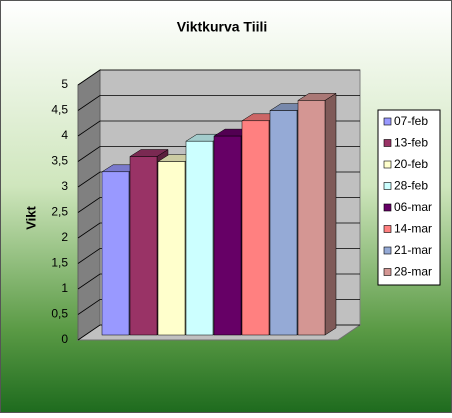 The image size is (452, 418). Describe the element at coordinates (222, 27) in the screenshot. I see `chart-title: Viktkurva Tiili` at that location.